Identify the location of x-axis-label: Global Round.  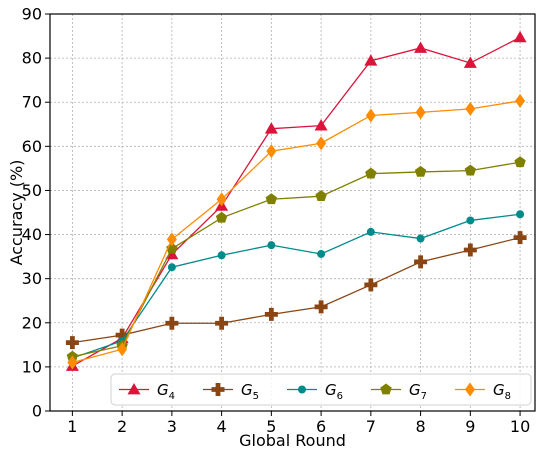
(292, 440).